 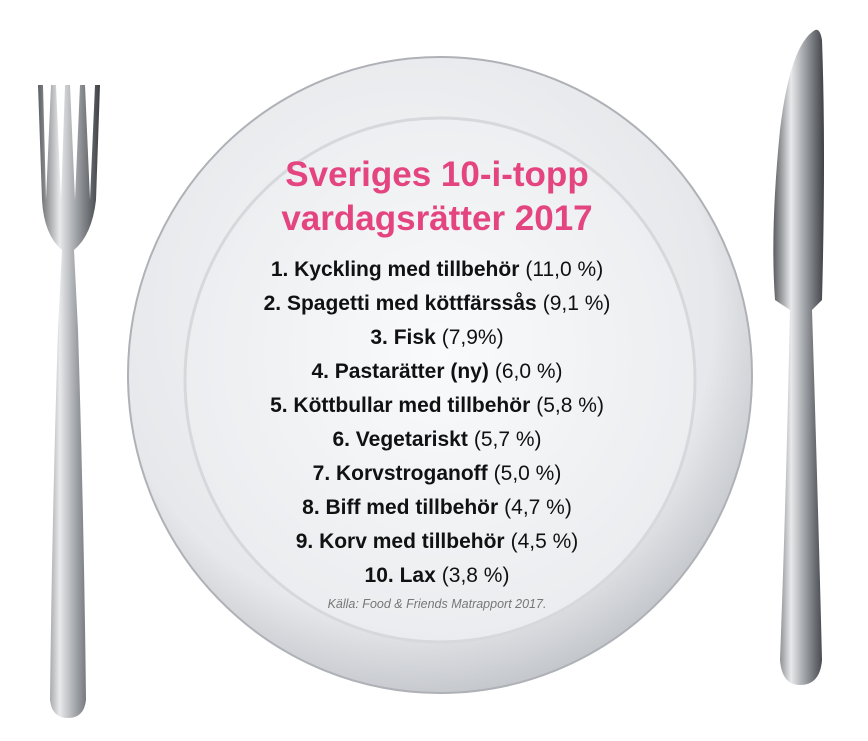 I want to click on item-label: 8. Biff med tillbehör, so click(x=400, y=507).